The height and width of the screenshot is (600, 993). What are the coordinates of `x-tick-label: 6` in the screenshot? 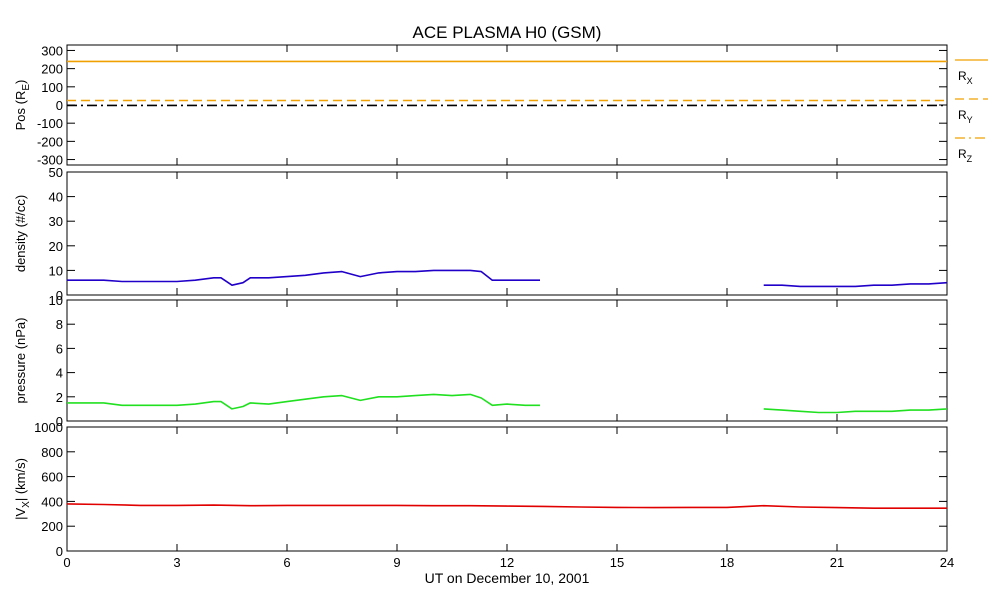 It's located at (286, 562).